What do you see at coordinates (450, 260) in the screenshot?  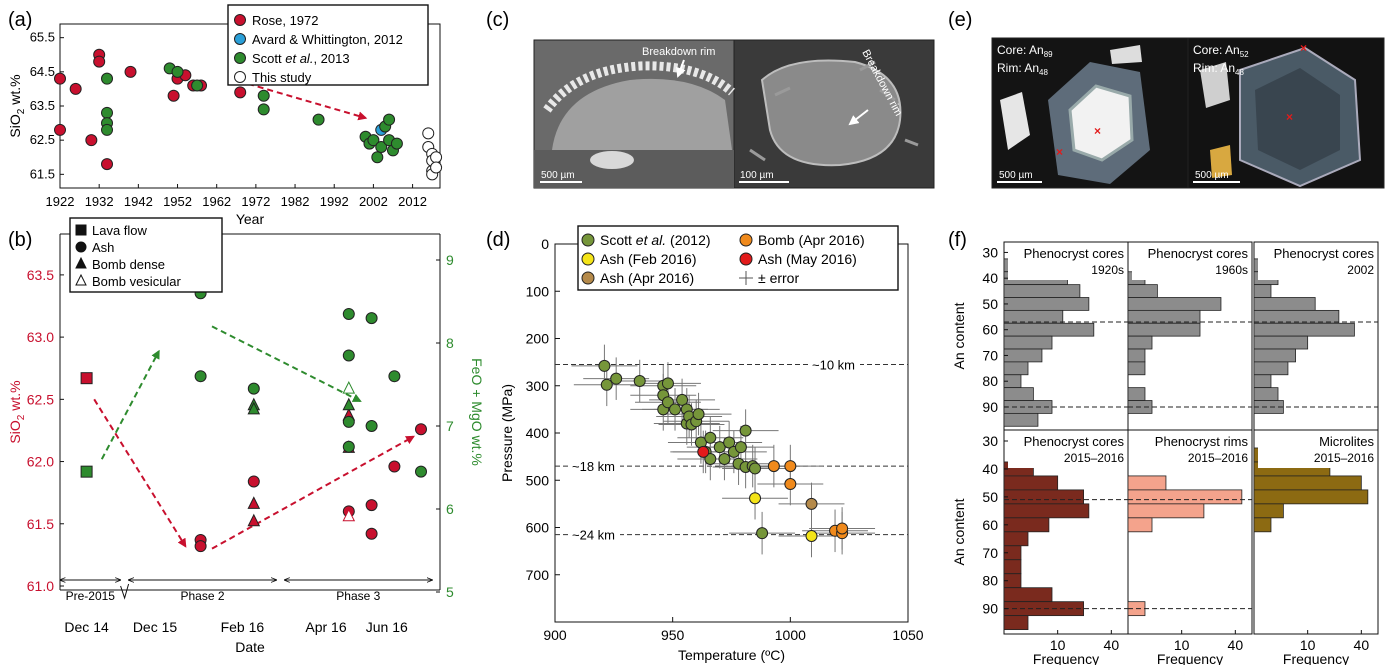 I see `b-y-right-tick-label: 9` at bounding box center [450, 260].